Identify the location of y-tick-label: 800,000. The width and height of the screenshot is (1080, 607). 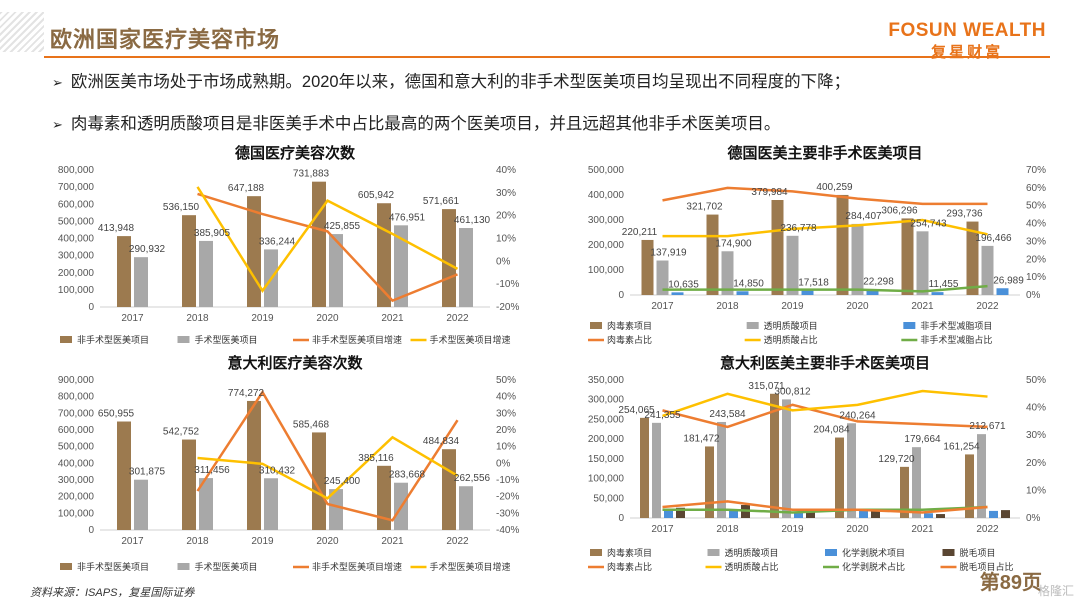
(76, 170).